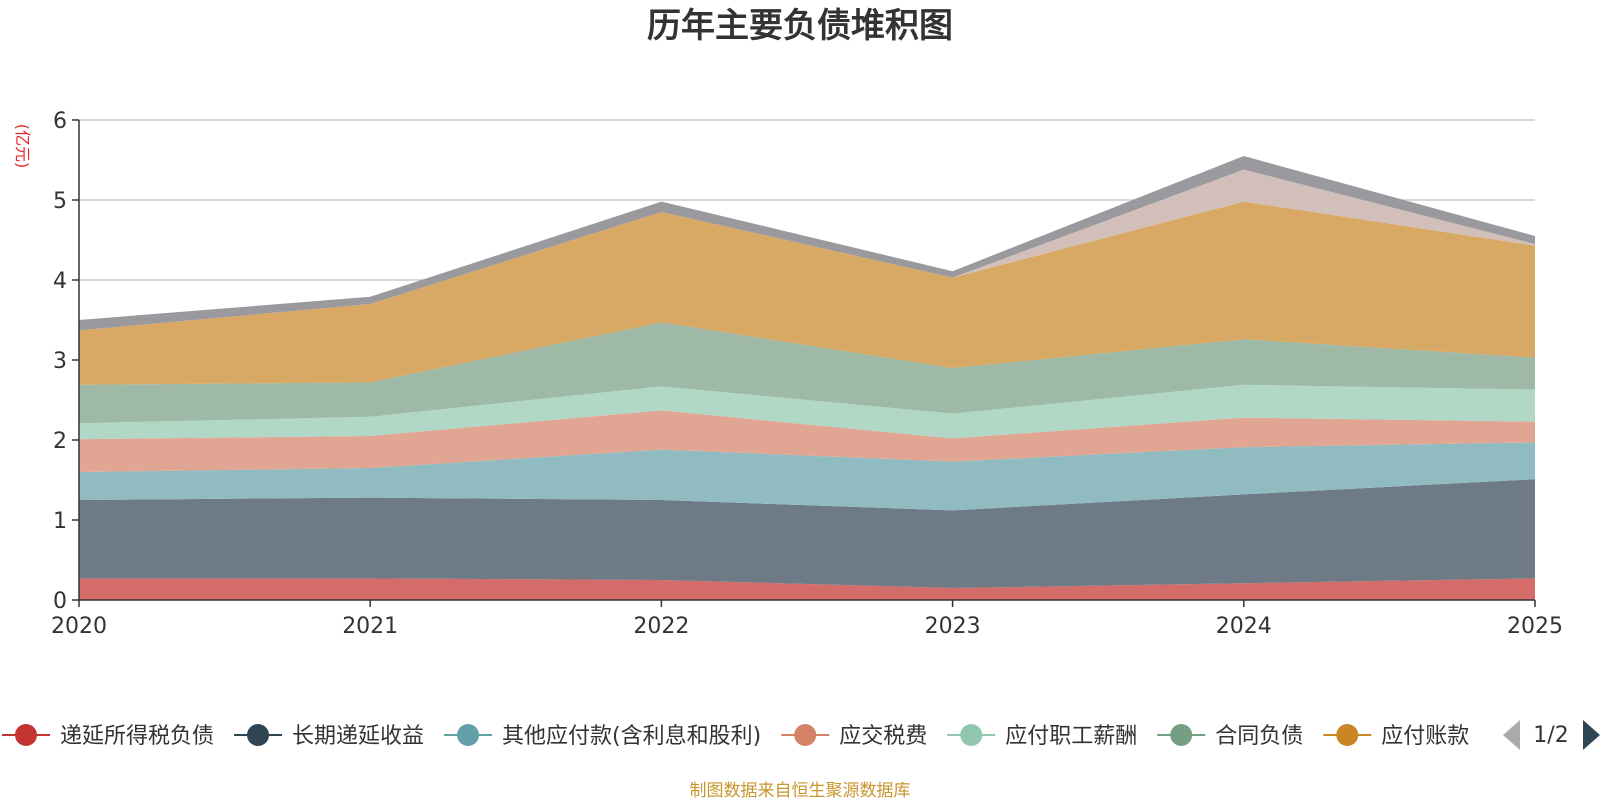 The height and width of the screenshot is (800, 1600). I want to click on y-tick-label: 1, so click(60, 521).